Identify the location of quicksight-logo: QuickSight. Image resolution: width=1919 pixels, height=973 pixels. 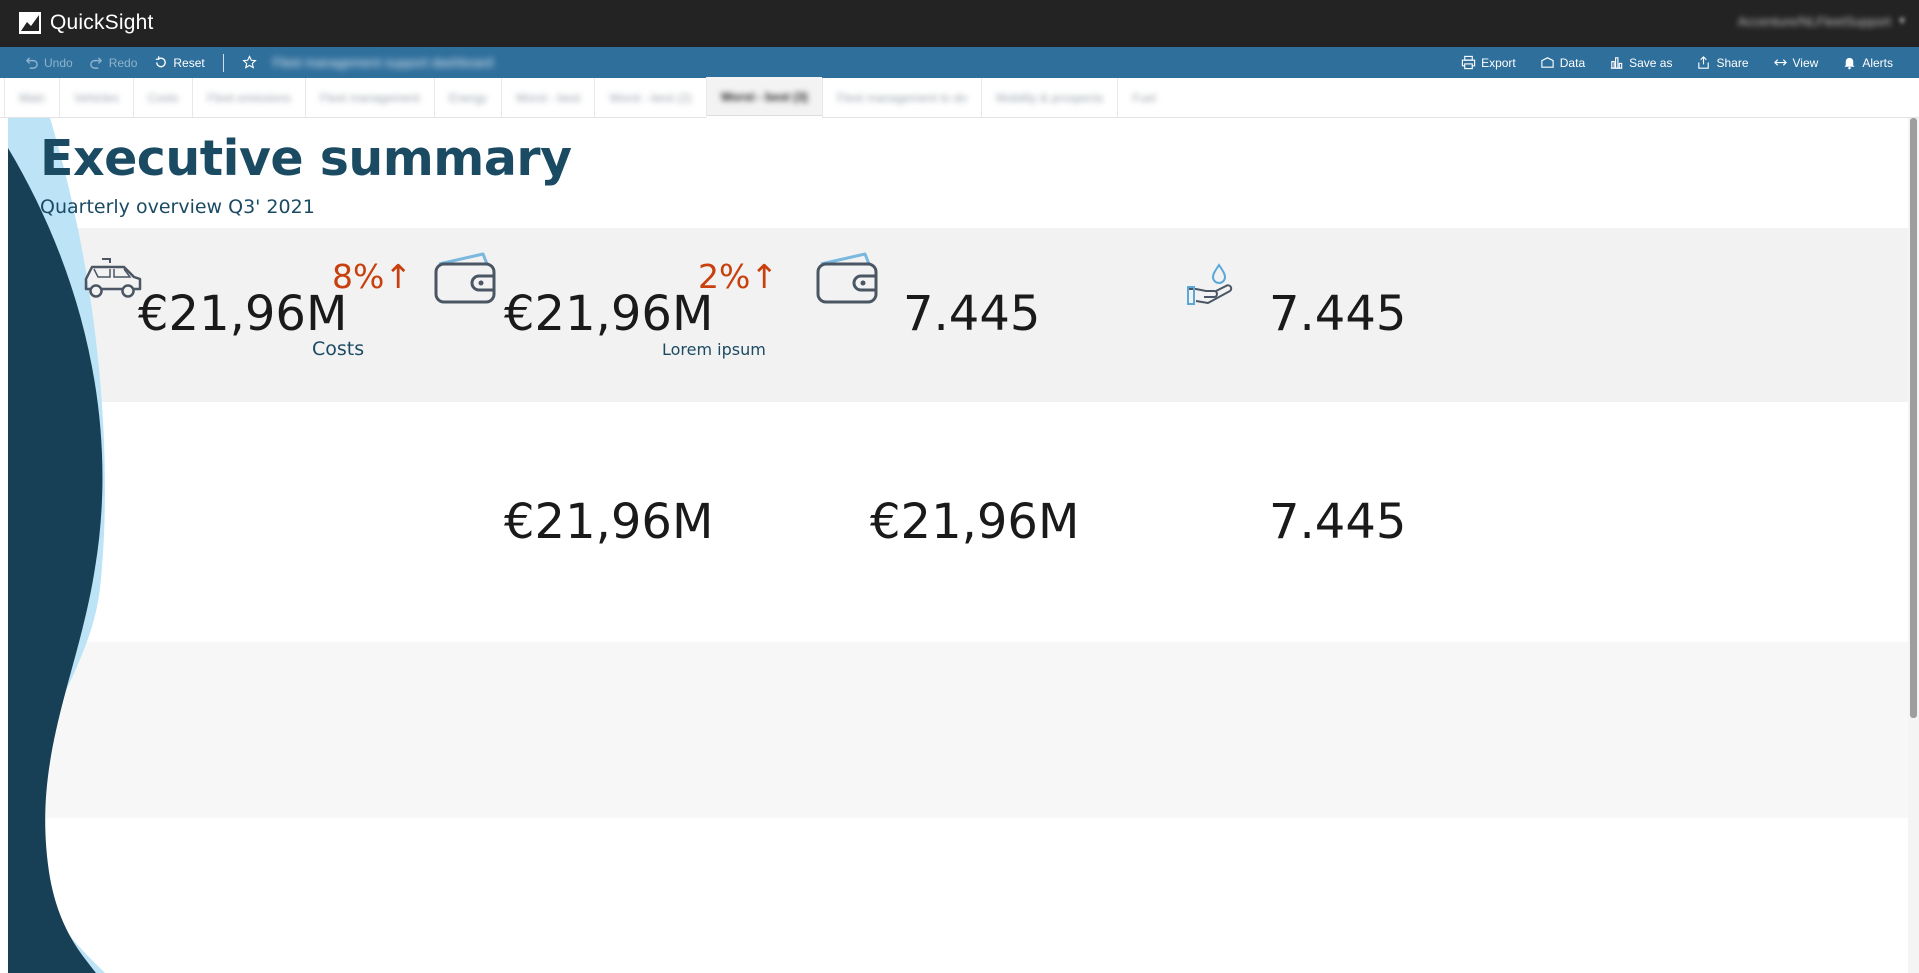
(86, 23).